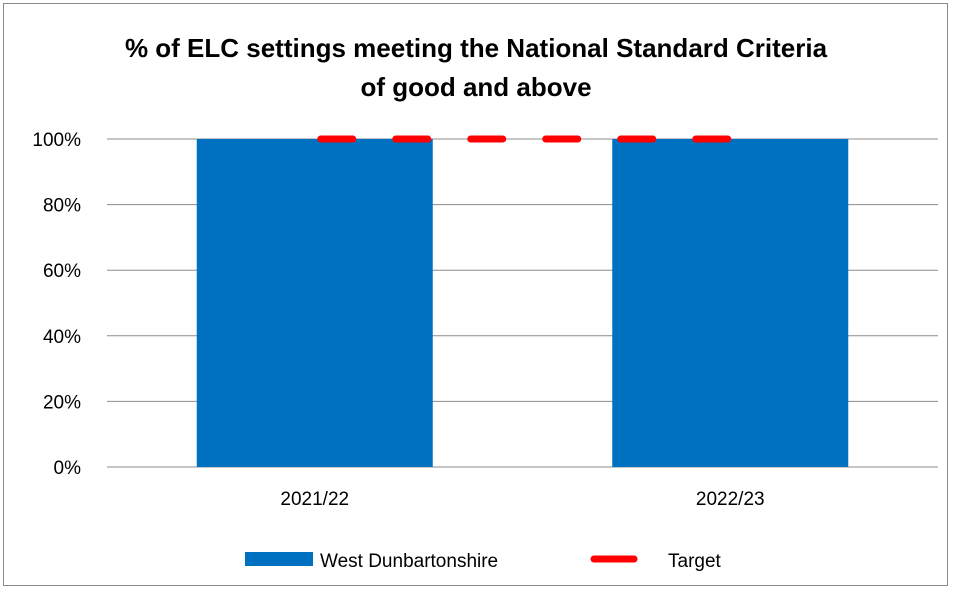 This screenshot has width=953, height=591. I want to click on legend-label-west-dunbartonshire: West Dunbartonshire, so click(409, 561).